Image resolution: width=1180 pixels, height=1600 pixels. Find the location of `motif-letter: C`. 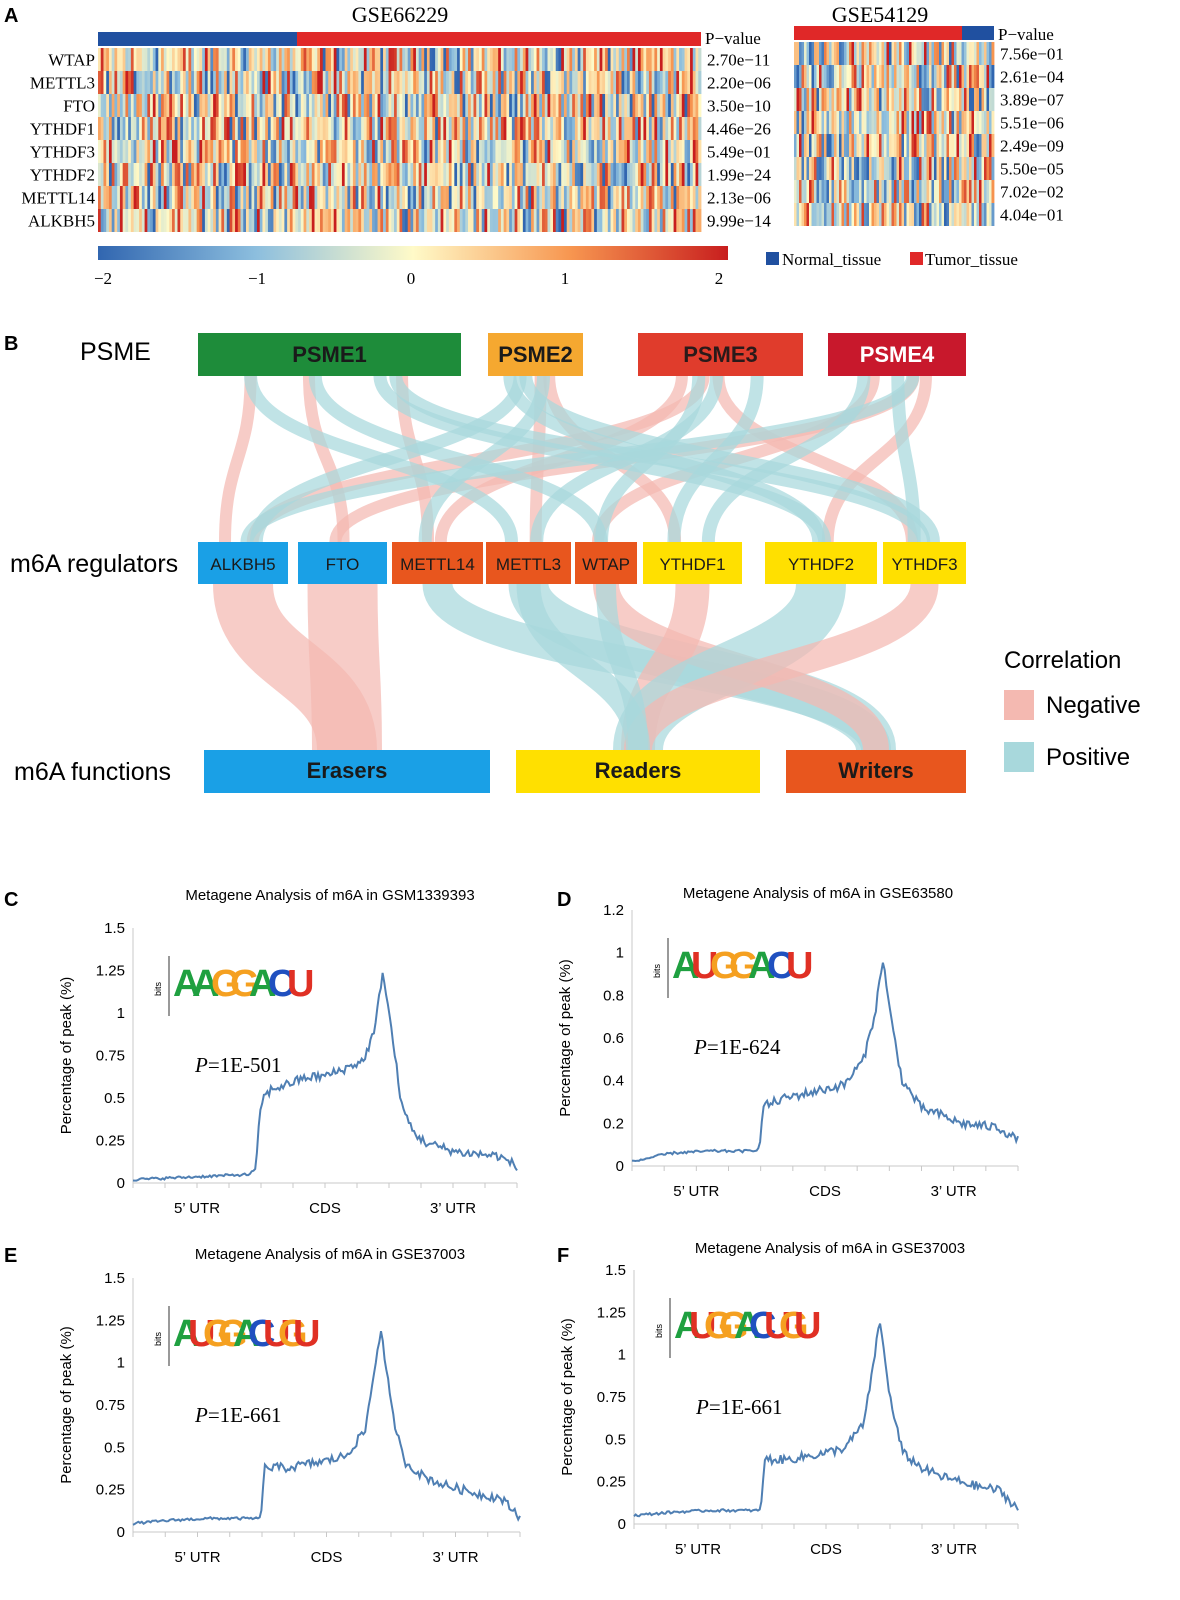

motif-letter: C is located at coordinates (281, 984).